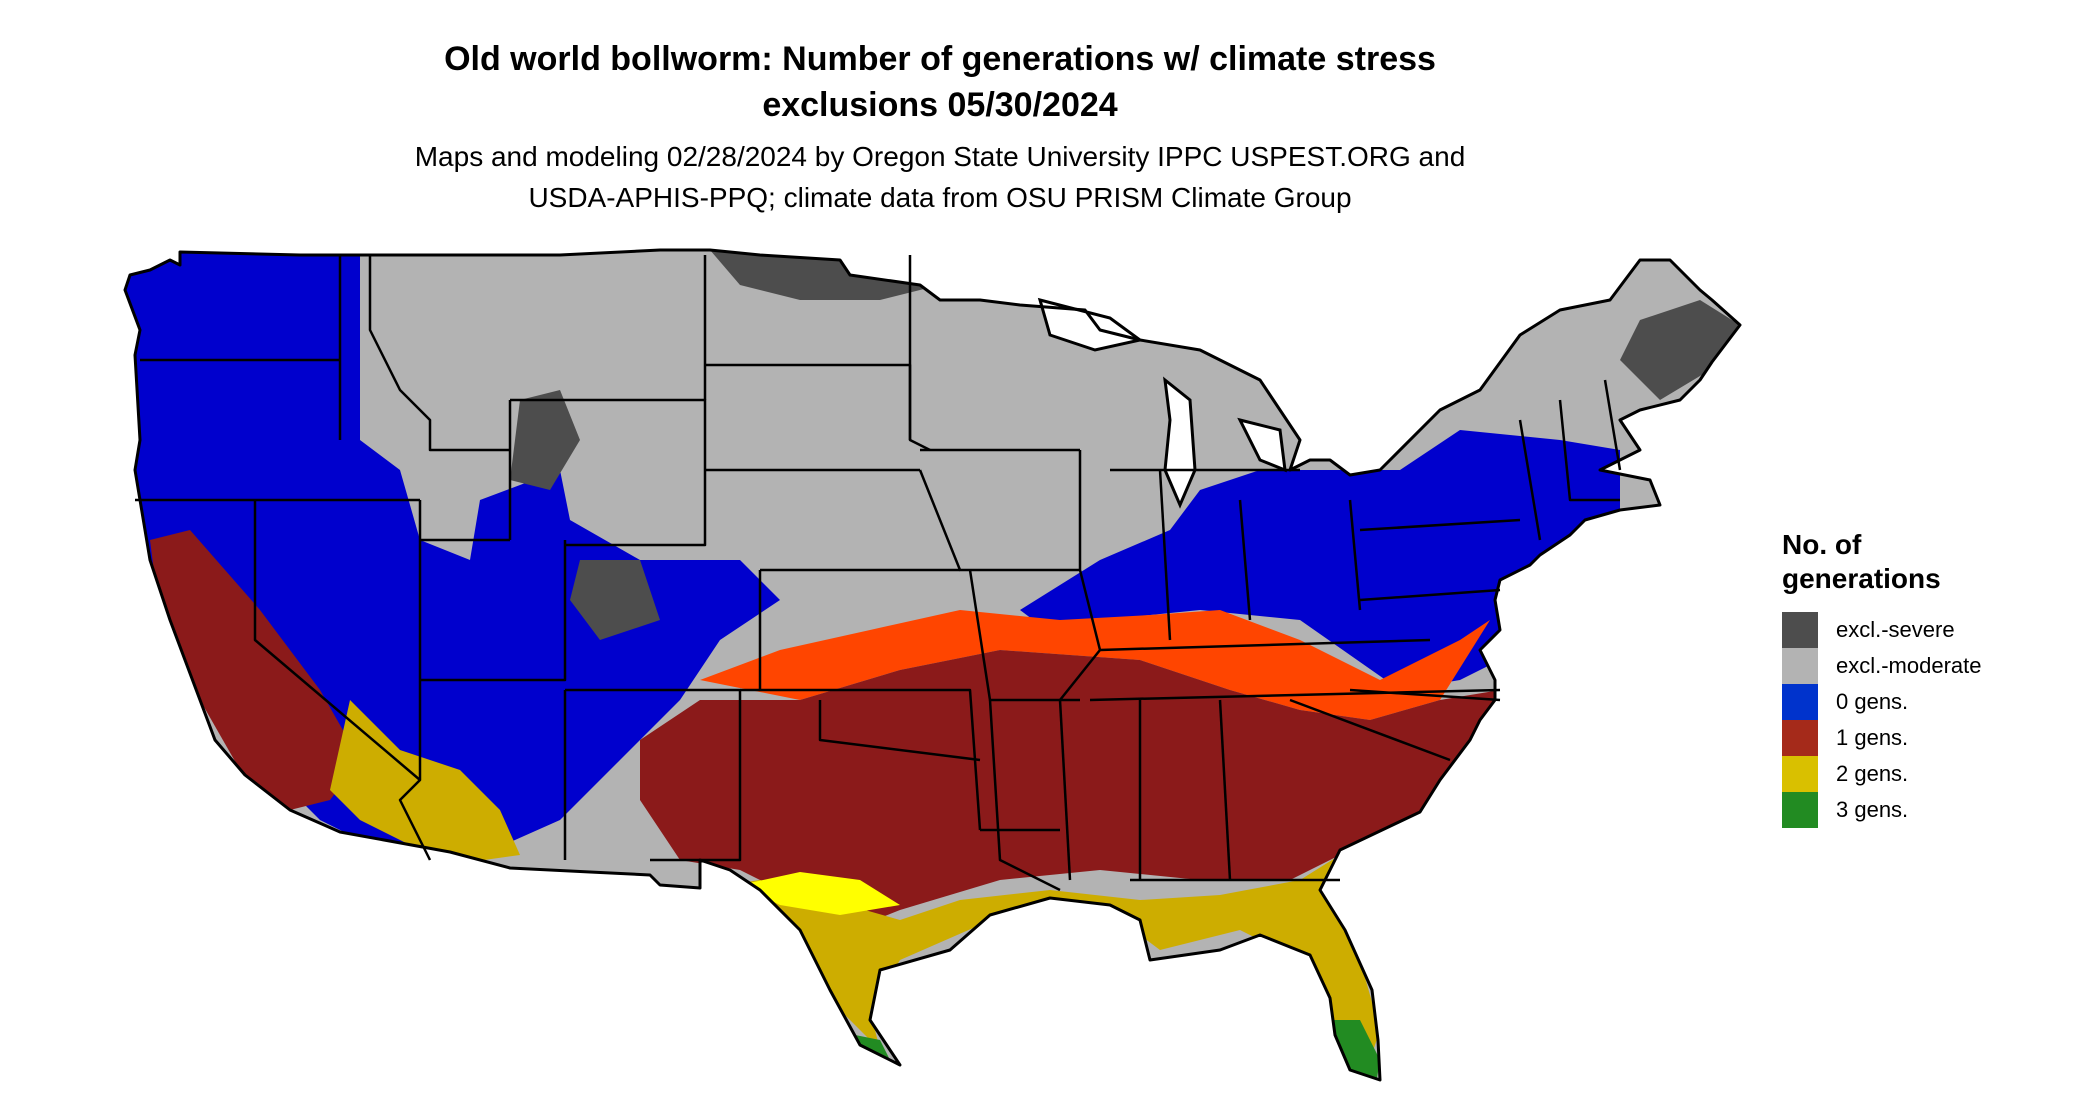  I want to click on border-mn-west, so click(919, 353).